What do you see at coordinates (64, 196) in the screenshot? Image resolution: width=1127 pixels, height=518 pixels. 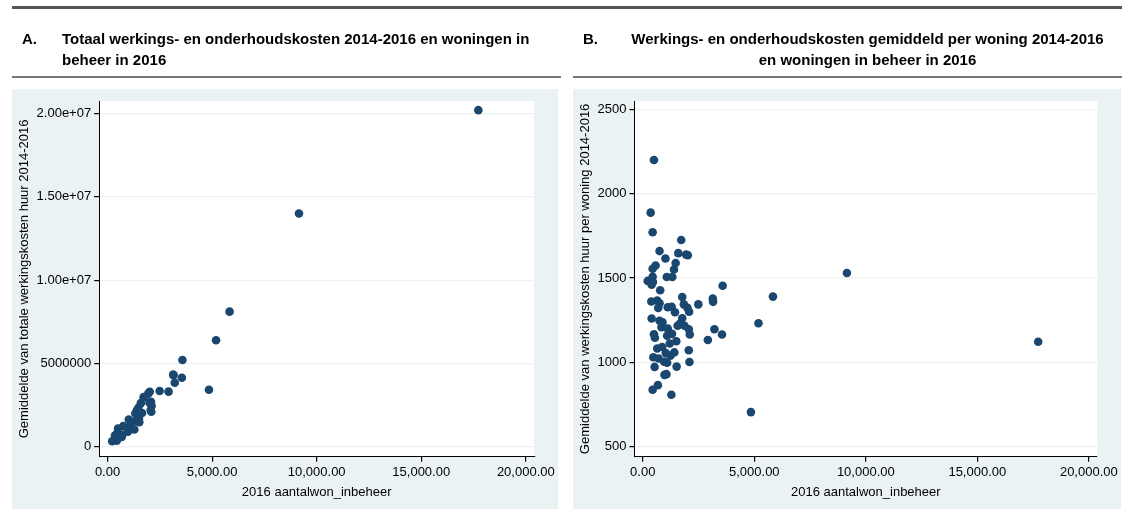 I see `y-tick-label: 1.50e+07` at bounding box center [64, 196].